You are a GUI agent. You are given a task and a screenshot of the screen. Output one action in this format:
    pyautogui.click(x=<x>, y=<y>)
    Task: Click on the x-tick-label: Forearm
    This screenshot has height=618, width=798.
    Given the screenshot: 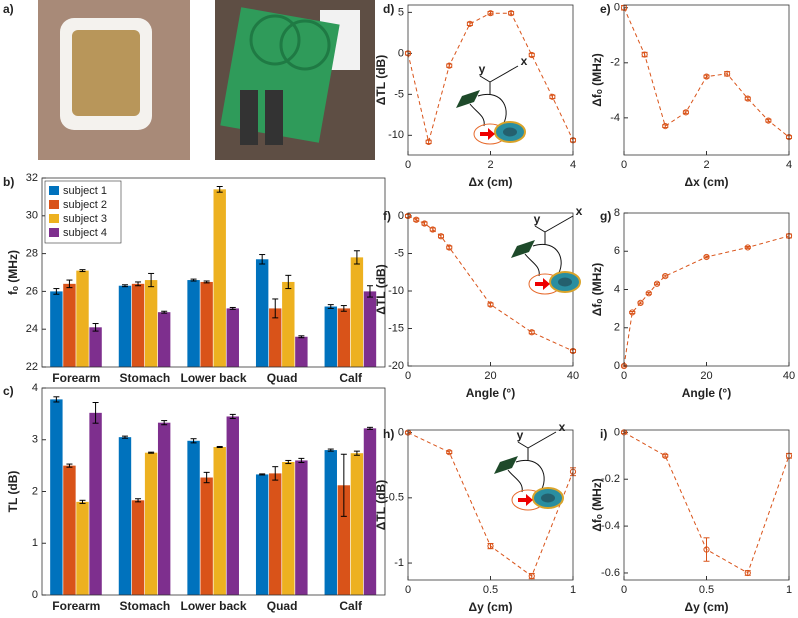 What is the action you would take?
    pyautogui.click(x=76, y=378)
    